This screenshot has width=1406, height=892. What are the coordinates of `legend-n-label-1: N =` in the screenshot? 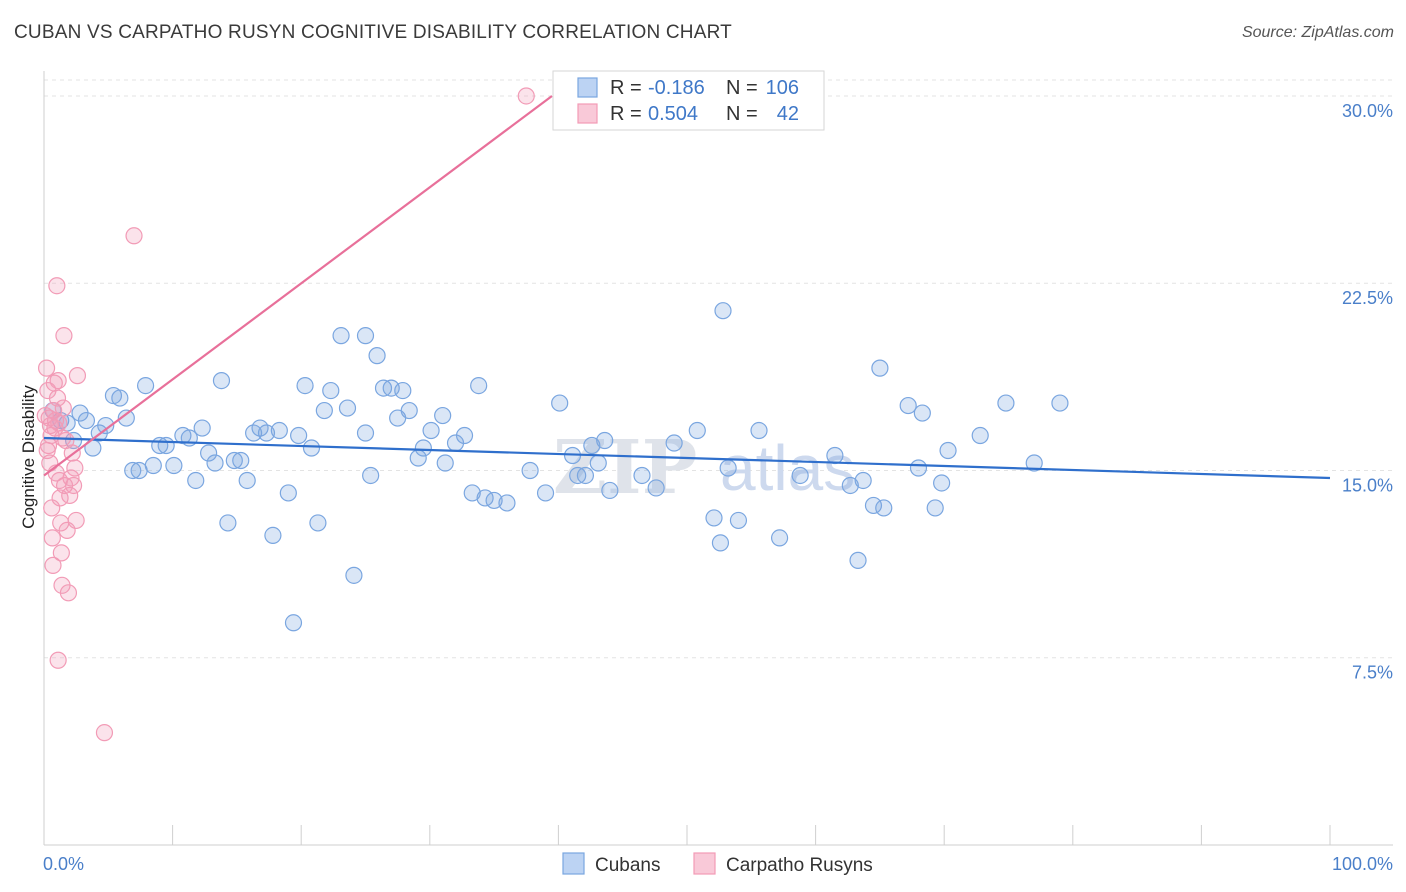 It's located at (742, 88).